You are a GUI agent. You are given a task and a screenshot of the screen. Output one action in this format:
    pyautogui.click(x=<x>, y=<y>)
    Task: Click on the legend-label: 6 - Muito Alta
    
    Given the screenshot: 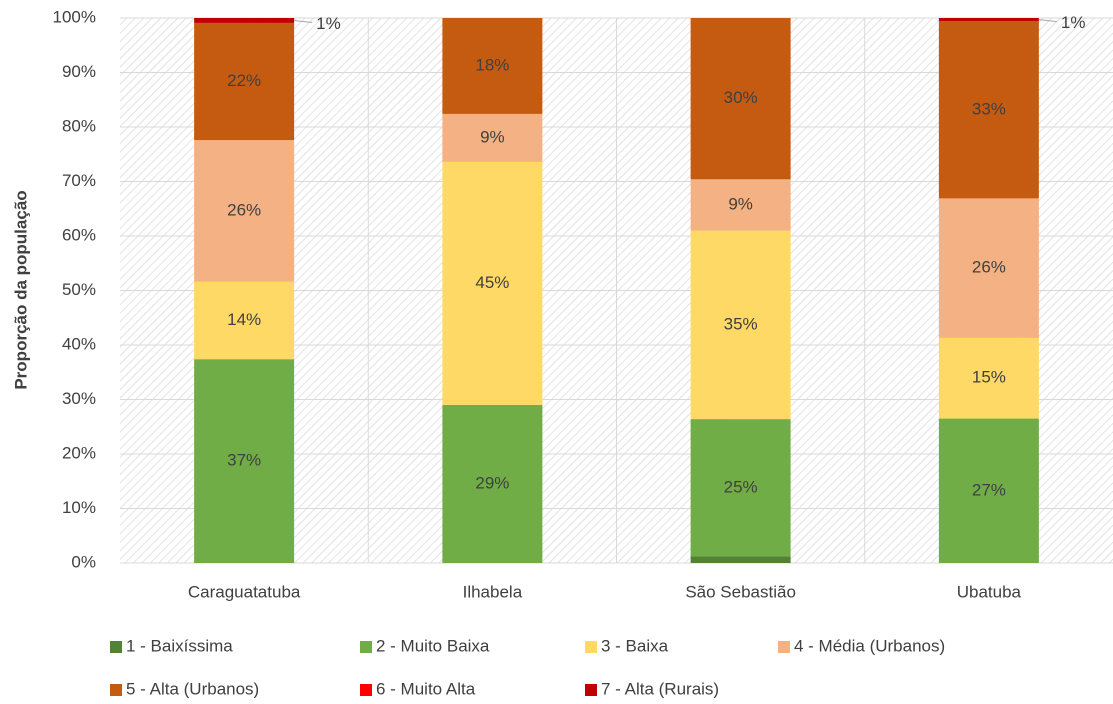 What is the action you would take?
    pyautogui.click(x=426, y=688)
    